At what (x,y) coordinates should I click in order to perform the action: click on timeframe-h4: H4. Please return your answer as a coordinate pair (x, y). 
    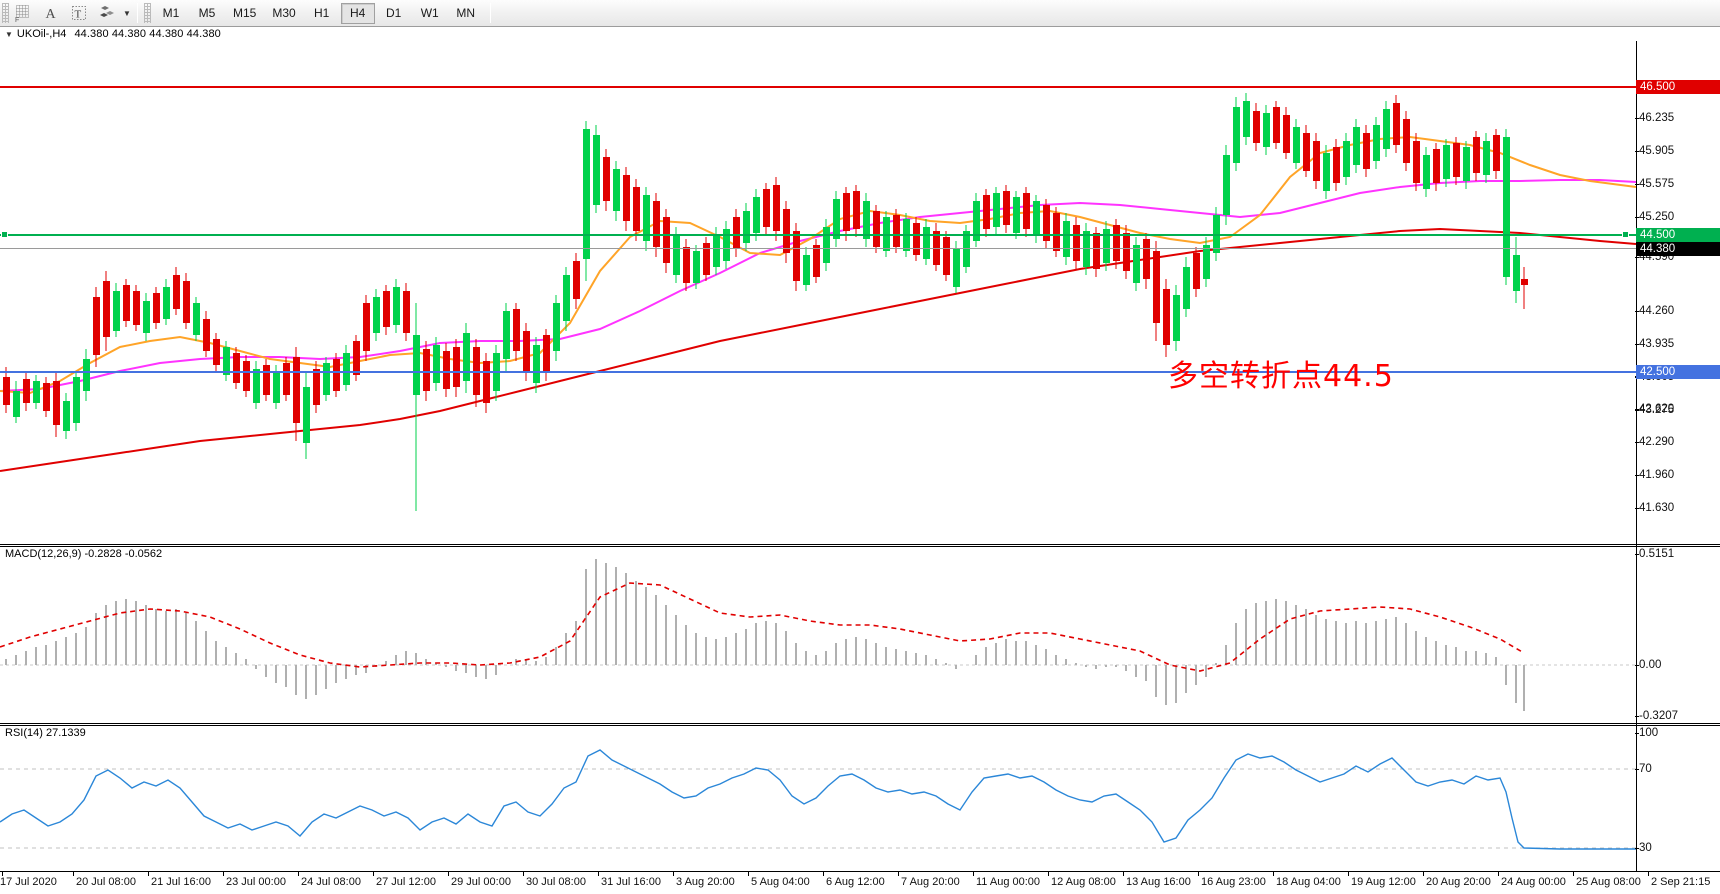
    Looking at the image, I should click on (357, 13).